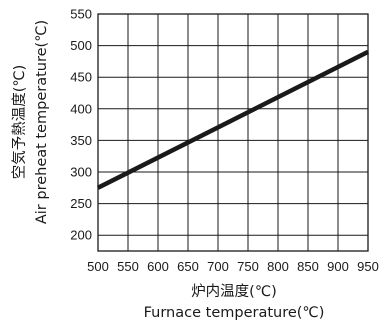 This screenshot has height=322, width=381. Describe the element at coordinates (42, 122) in the screenshot. I see `y-axis-label-en: Air preheat temperature(℃)` at that location.